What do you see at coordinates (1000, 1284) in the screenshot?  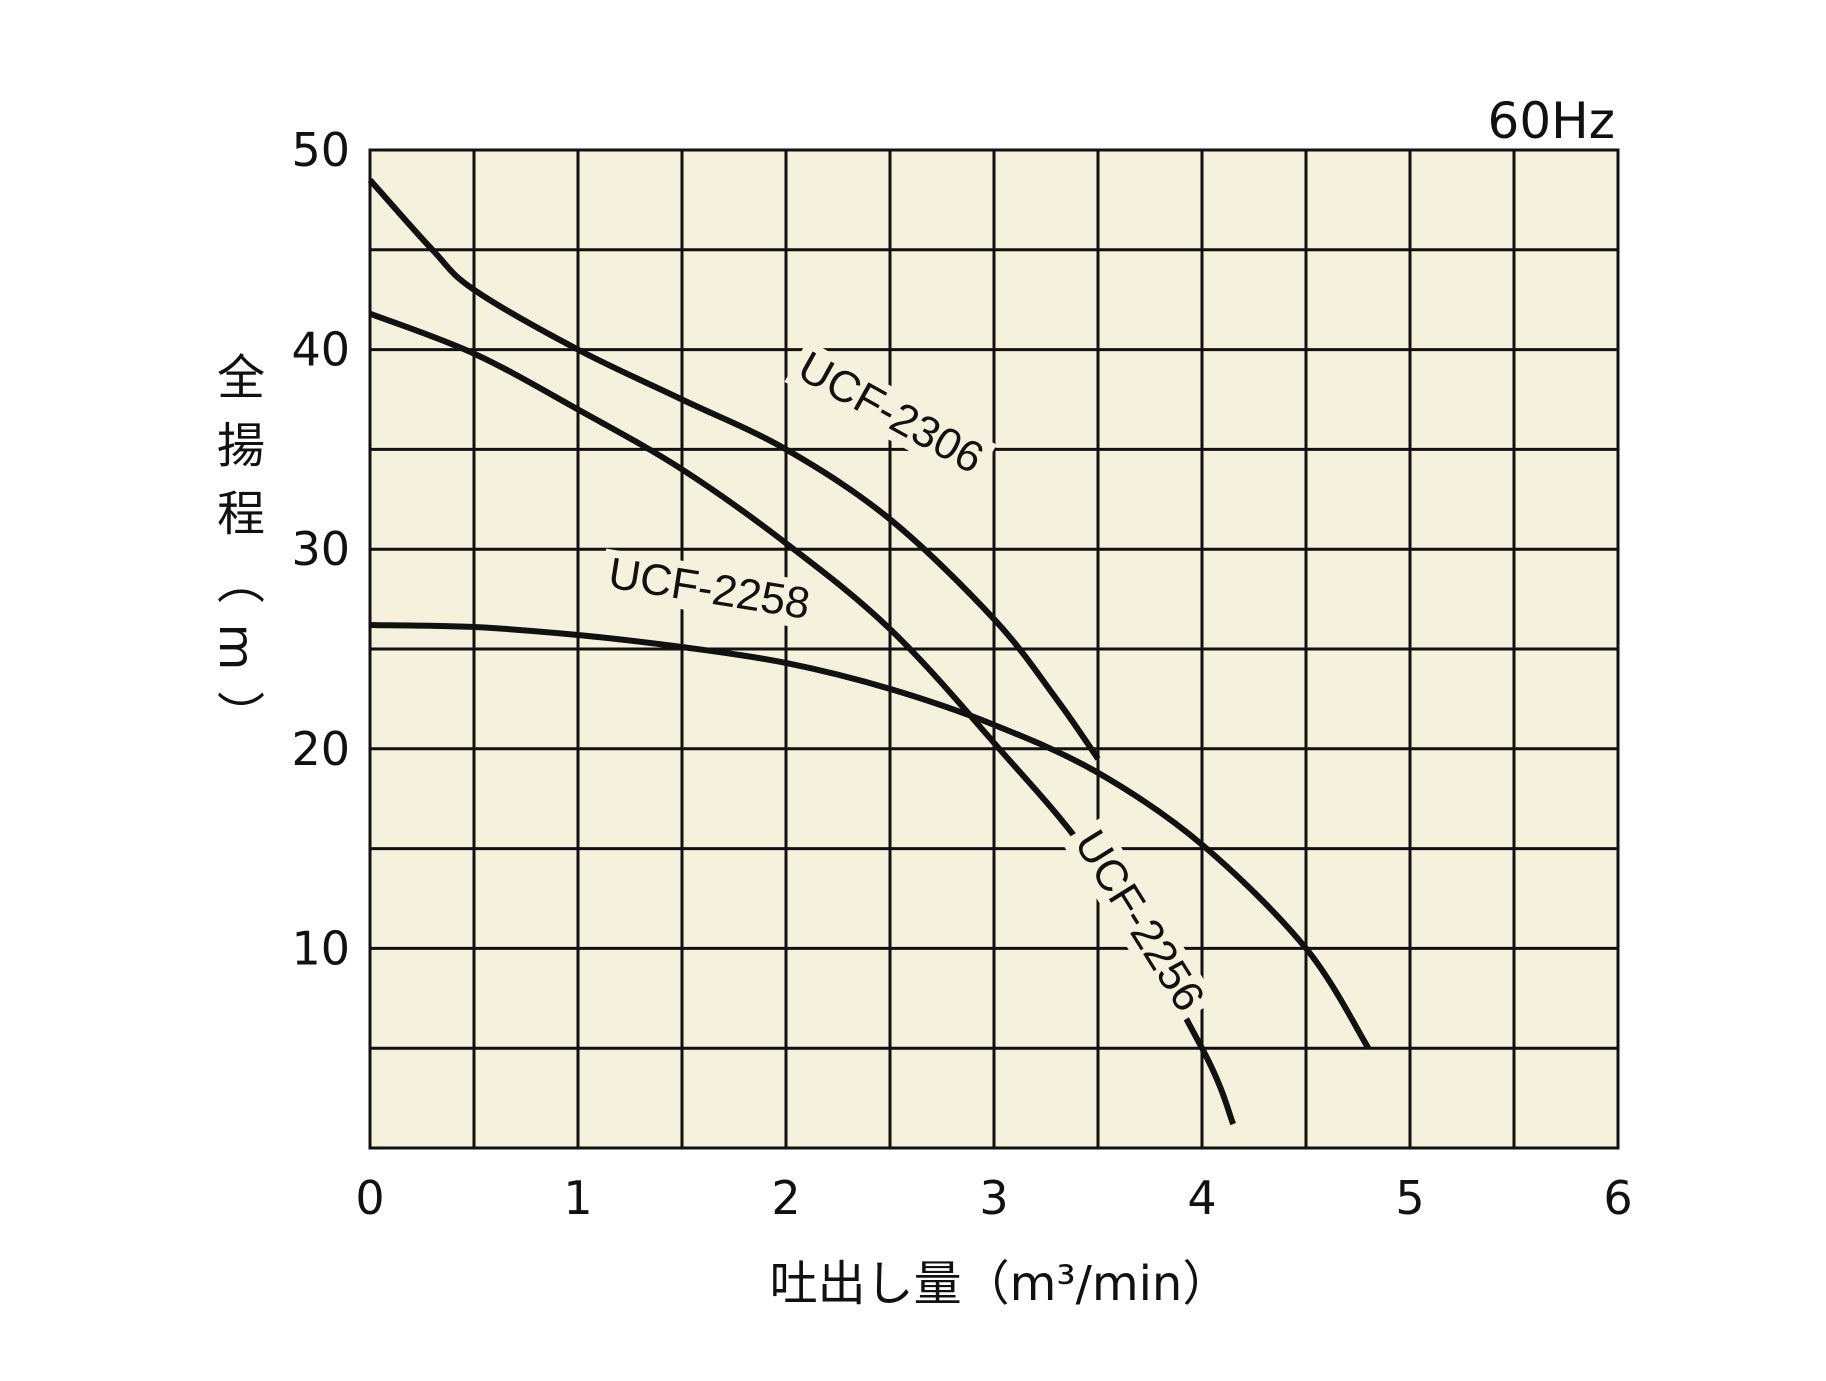 I see `x-axis-title: 吐出し量（m³/min）` at bounding box center [1000, 1284].